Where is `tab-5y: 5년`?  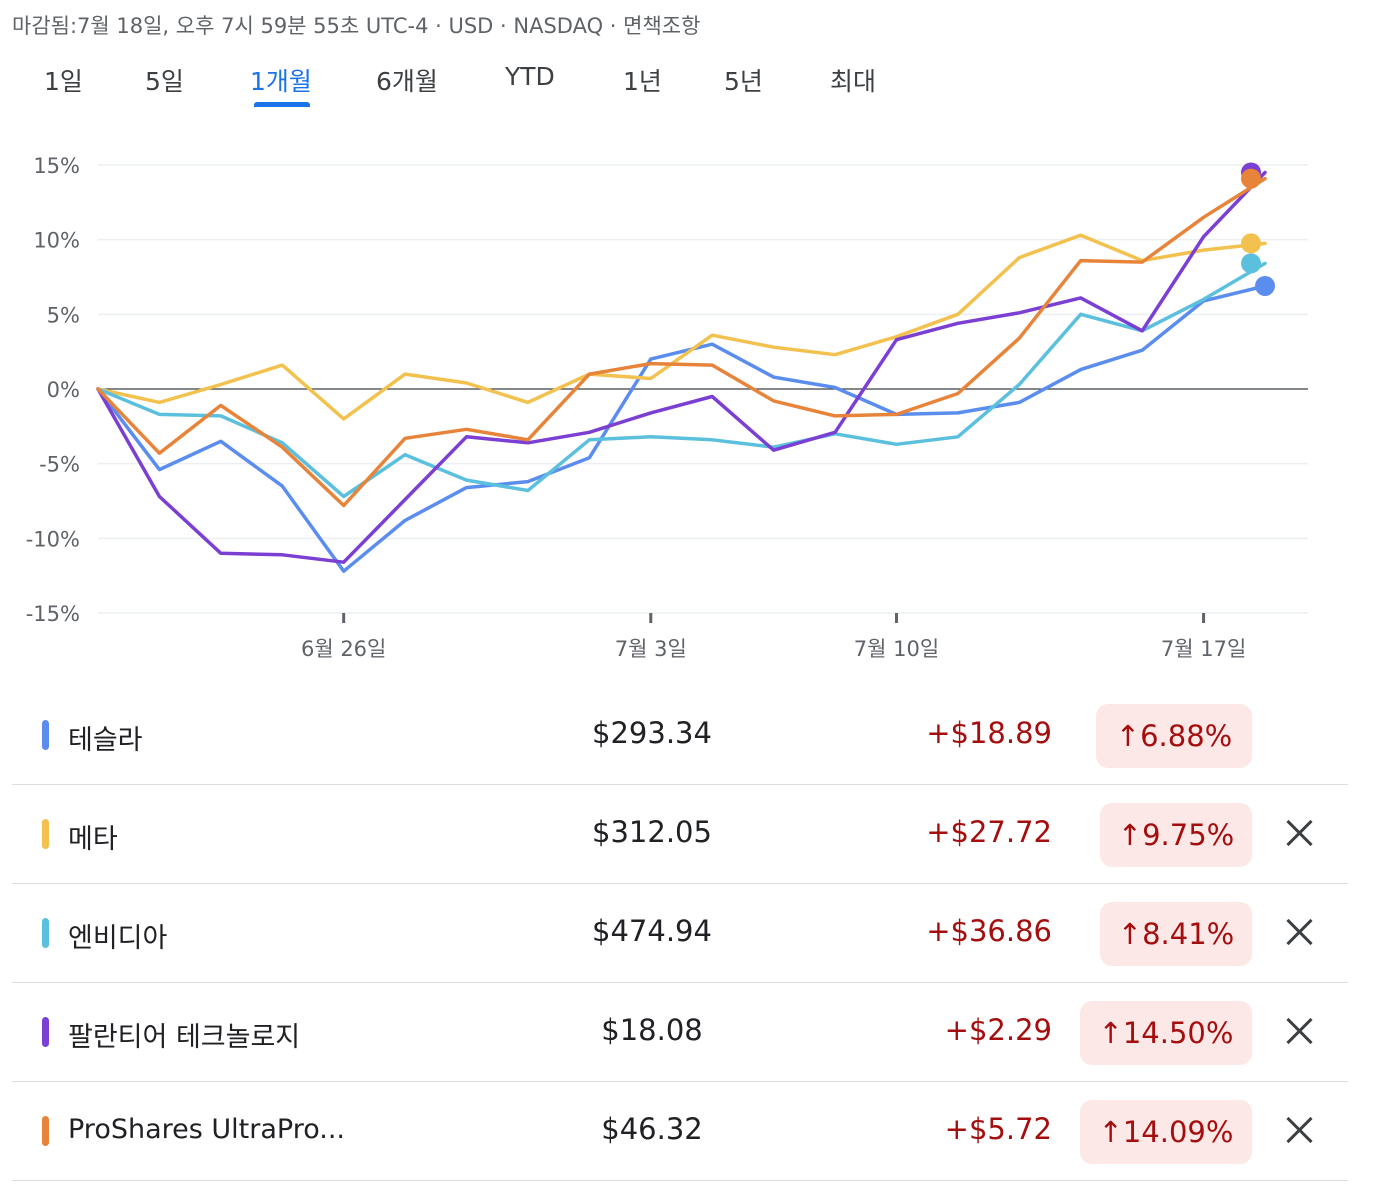
tab-5y: 5년 is located at coordinates (743, 81).